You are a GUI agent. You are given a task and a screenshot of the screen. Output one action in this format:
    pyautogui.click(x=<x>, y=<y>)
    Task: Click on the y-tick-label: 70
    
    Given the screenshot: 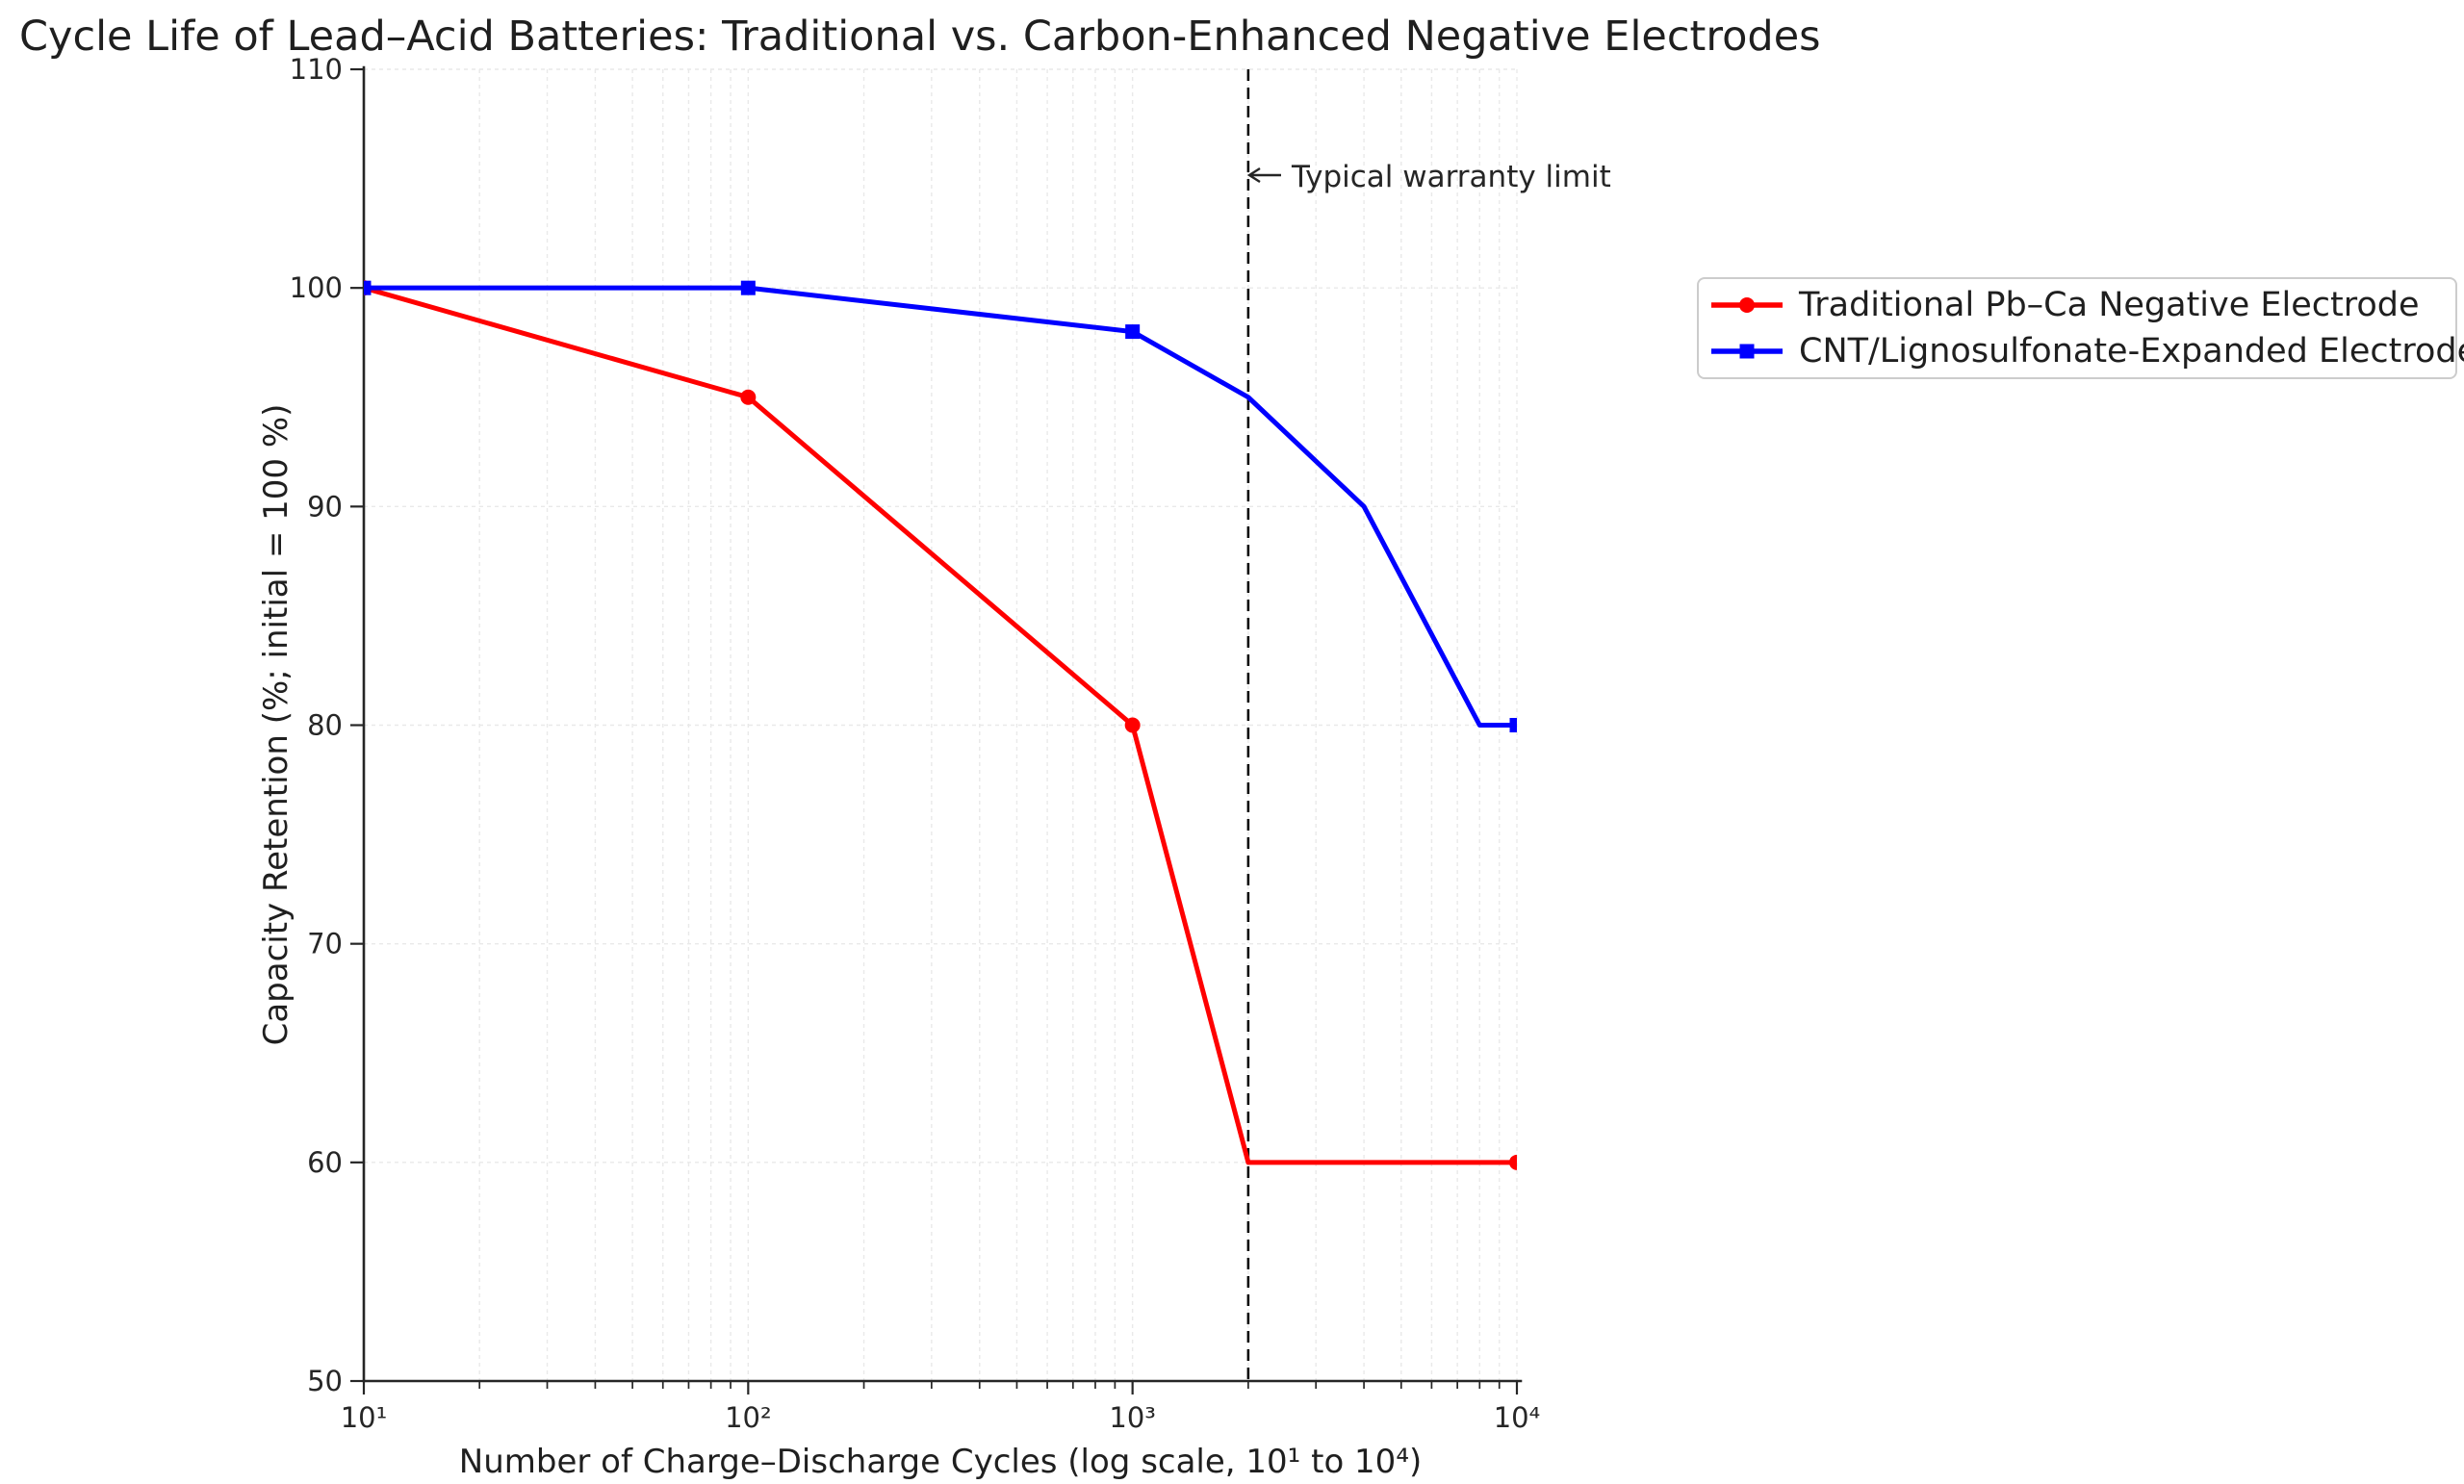 What is the action you would take?
    pyautogui.click(x=325, y=944)
    